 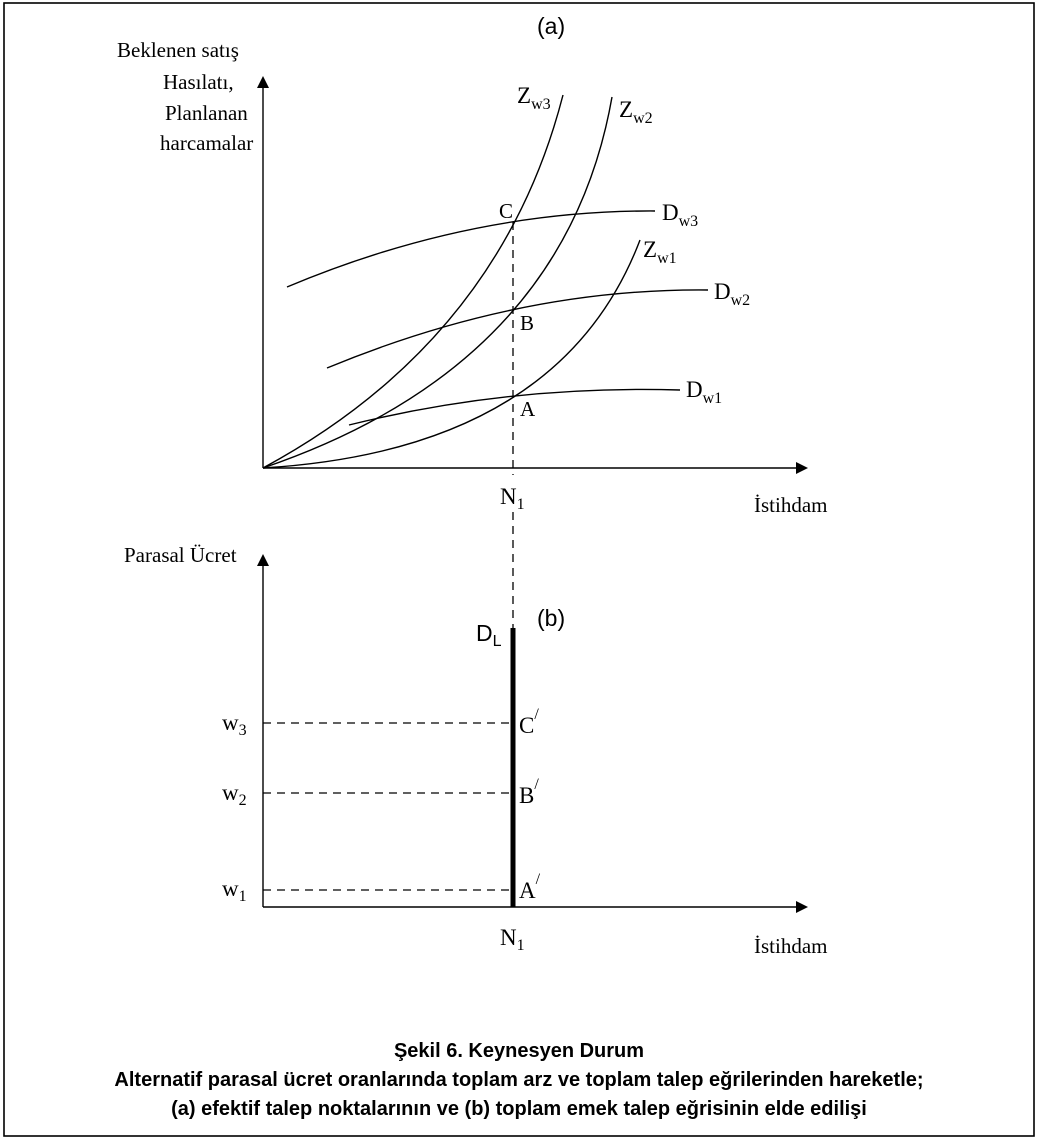 I want to click on panel-b-tag: (b), so click(x=551, y=618).